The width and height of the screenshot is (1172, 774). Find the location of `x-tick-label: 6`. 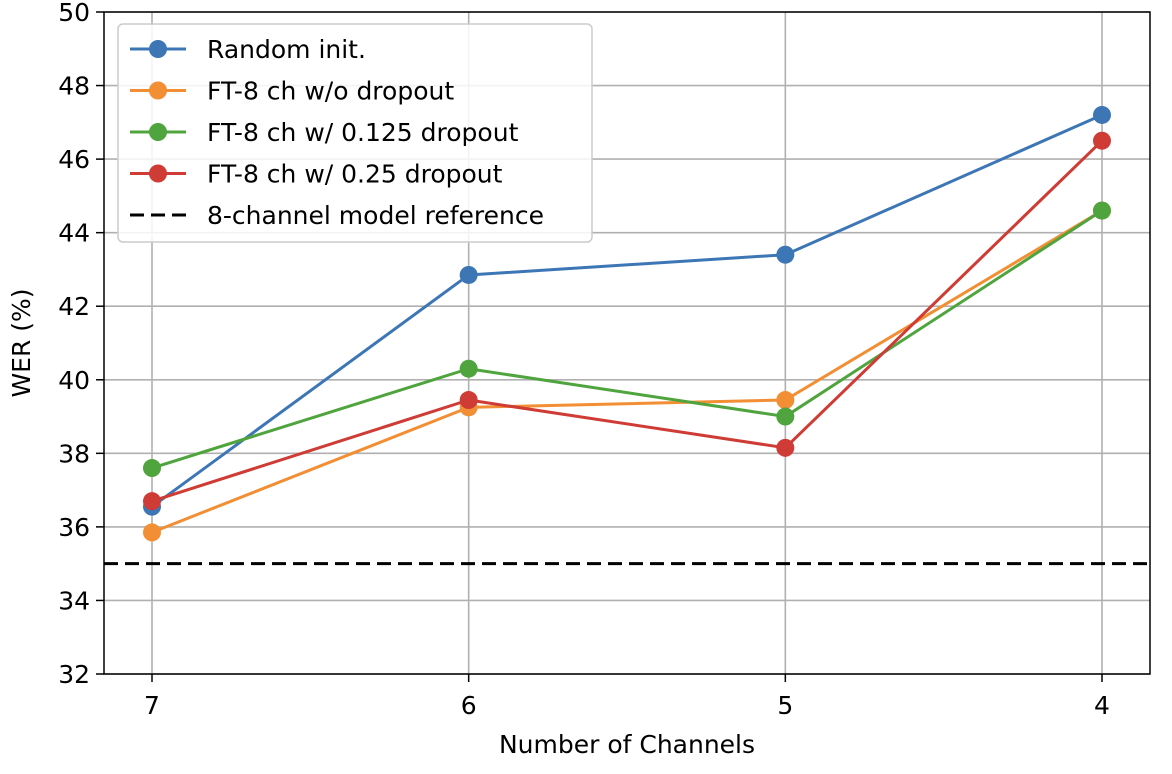

x-tick-label: 6 is located at coordinates (469, 705).